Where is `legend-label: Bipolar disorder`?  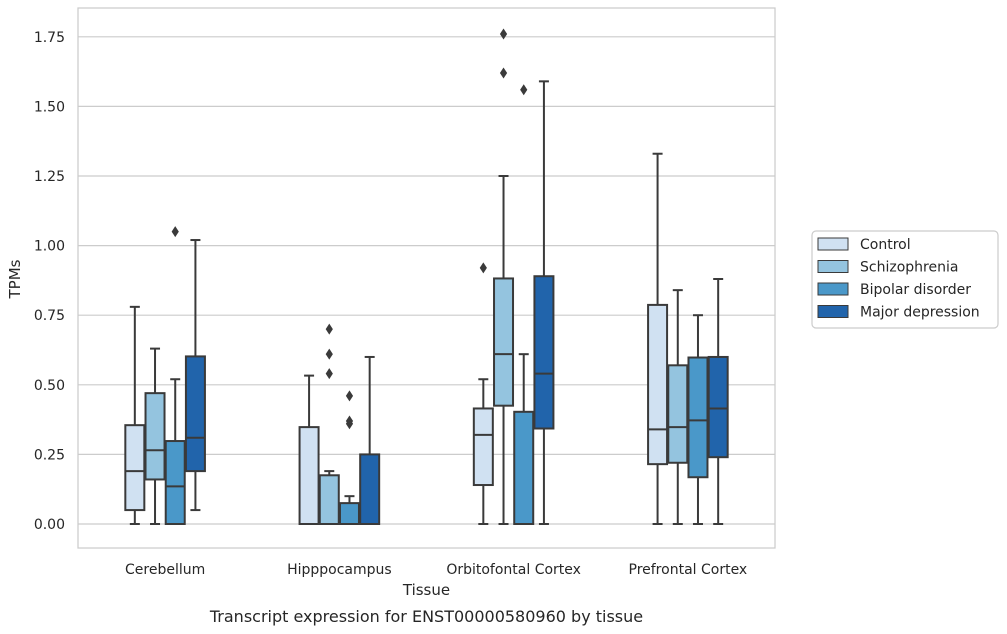 legend-label: Bipolar disorder is located at coordinates (915, 290).